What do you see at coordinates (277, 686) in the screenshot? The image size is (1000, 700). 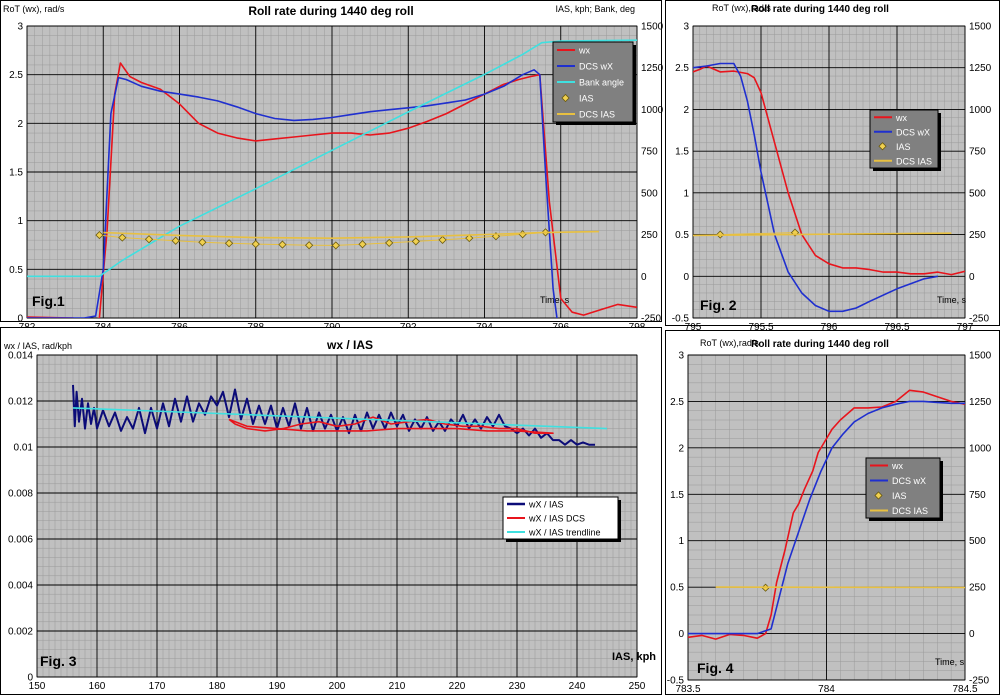 I see `x-tick-label: 190` at bounding box center [277, 686].